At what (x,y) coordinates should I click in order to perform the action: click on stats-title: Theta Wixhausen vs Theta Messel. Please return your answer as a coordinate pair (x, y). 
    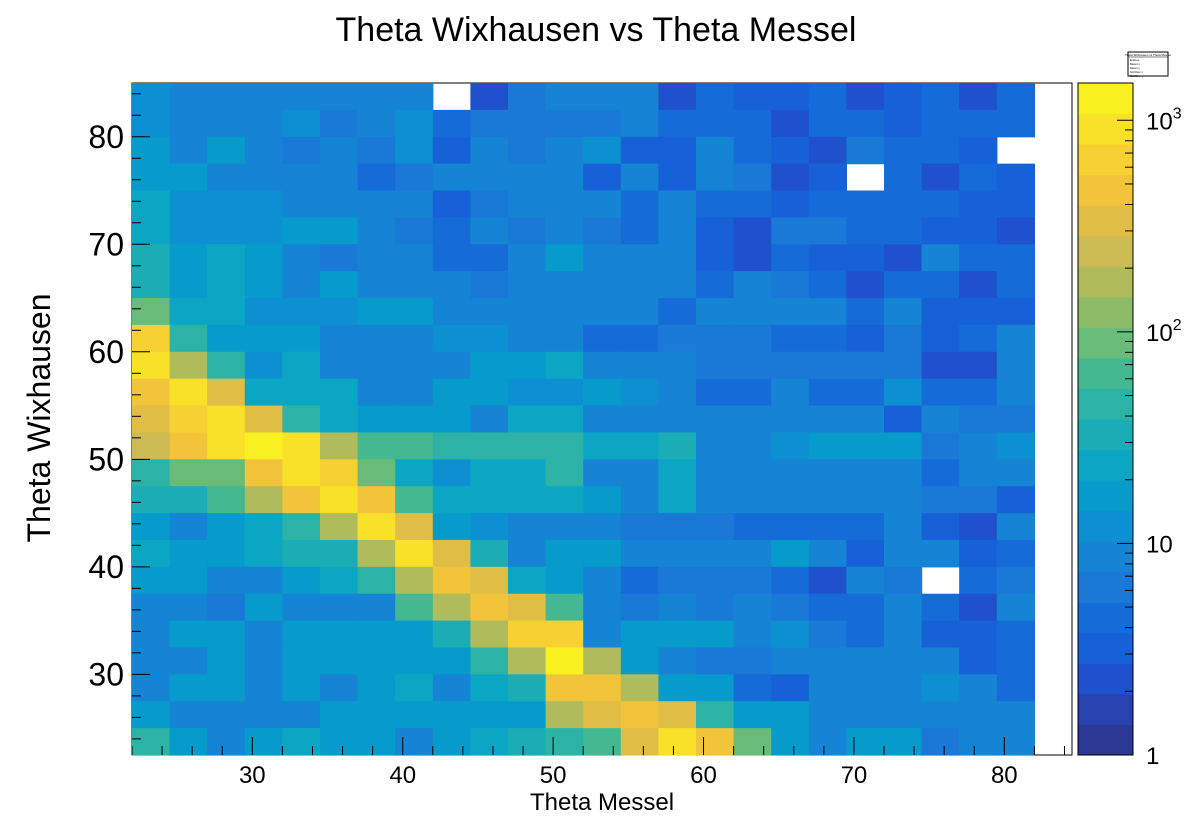
    Looking at the image, I should click on (1148, 55).